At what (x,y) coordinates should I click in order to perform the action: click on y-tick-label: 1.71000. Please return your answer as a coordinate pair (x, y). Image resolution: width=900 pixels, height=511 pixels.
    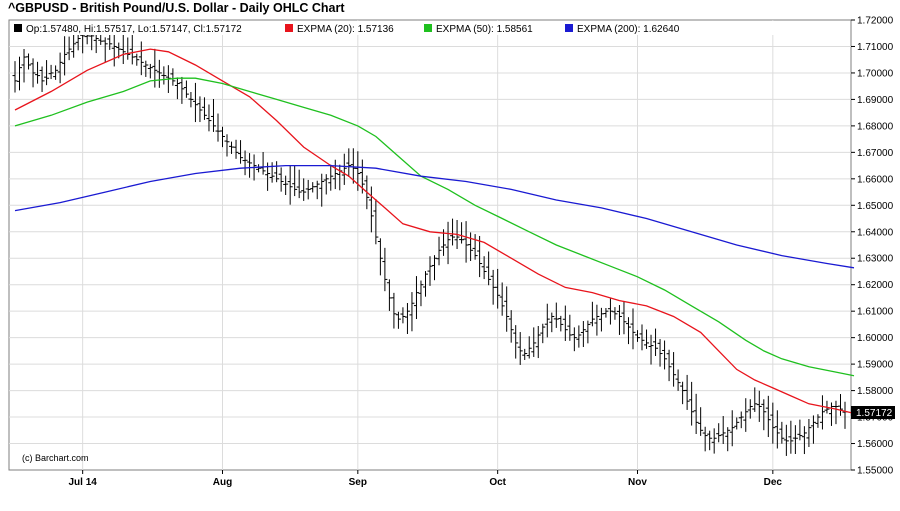
    Looking at the image, I should click on (875, 47).